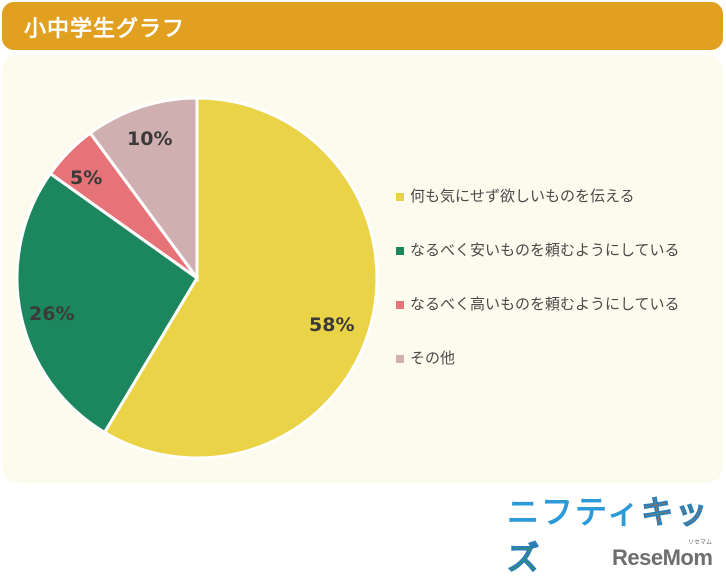  Describe the element at coordinates (675, 512) in the screenshot. I see `kids-logo-text: キッ` at that location.